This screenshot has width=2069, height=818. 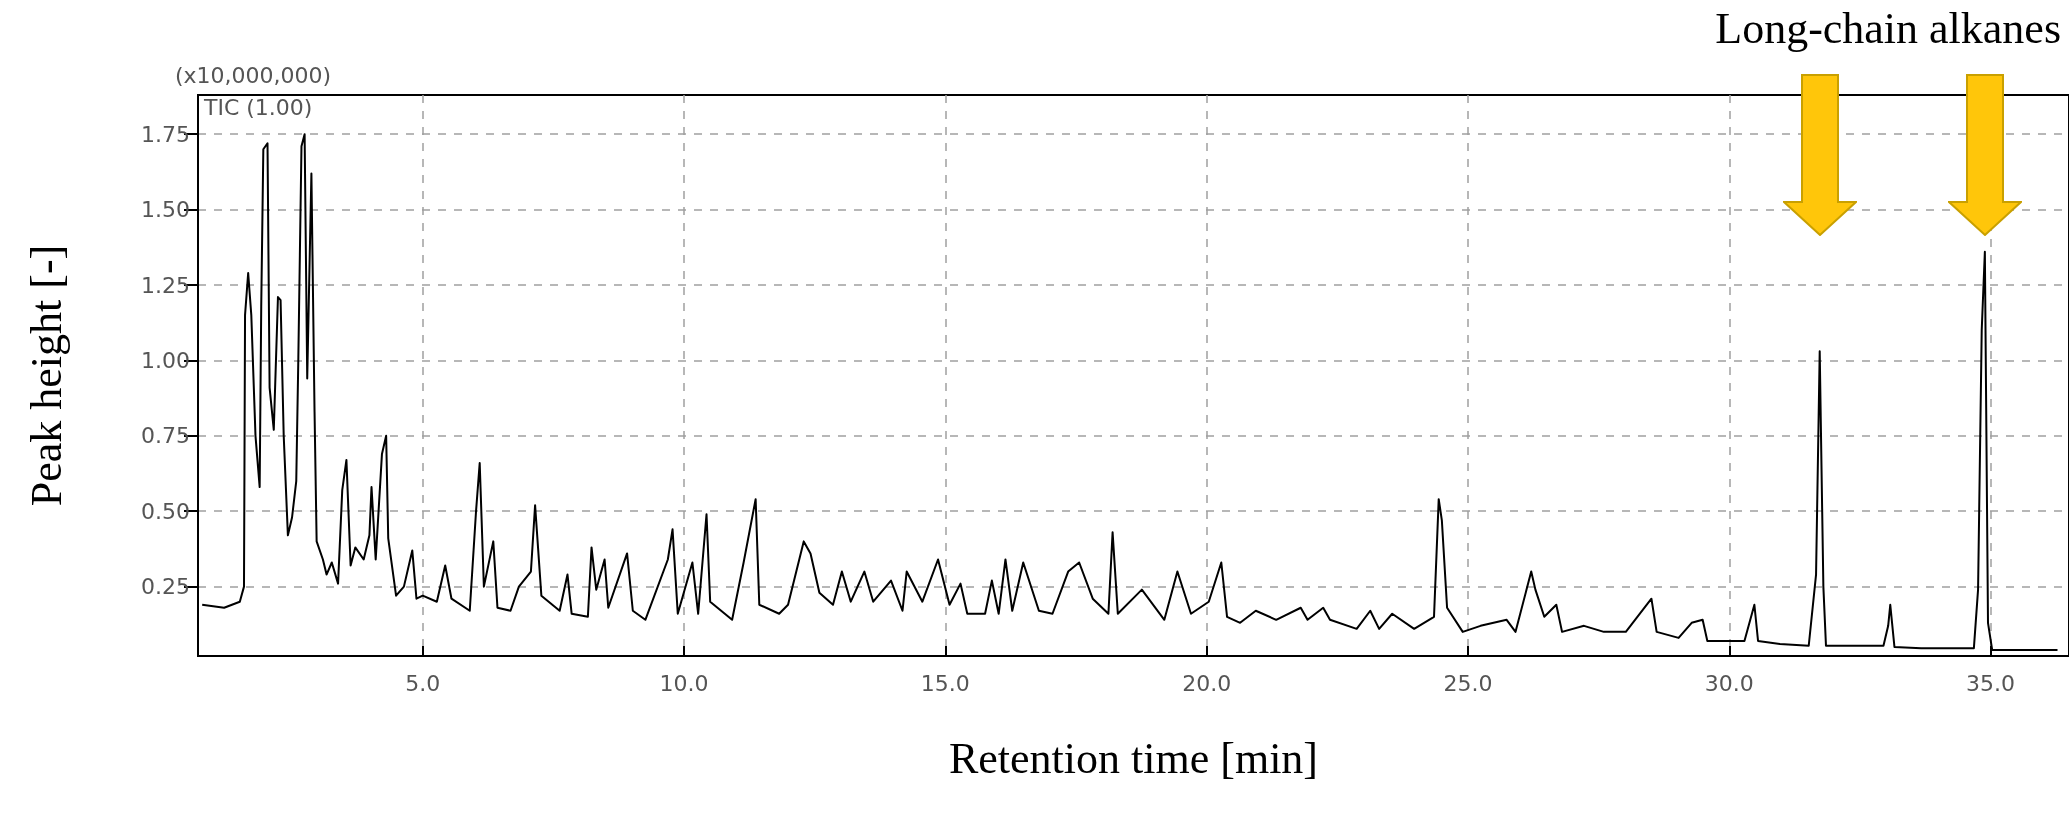 What do you see at coordinates (1991, 683) in the screenshot?
I see `x-tick-label: 35.0` at bounding box center [1991, 683].